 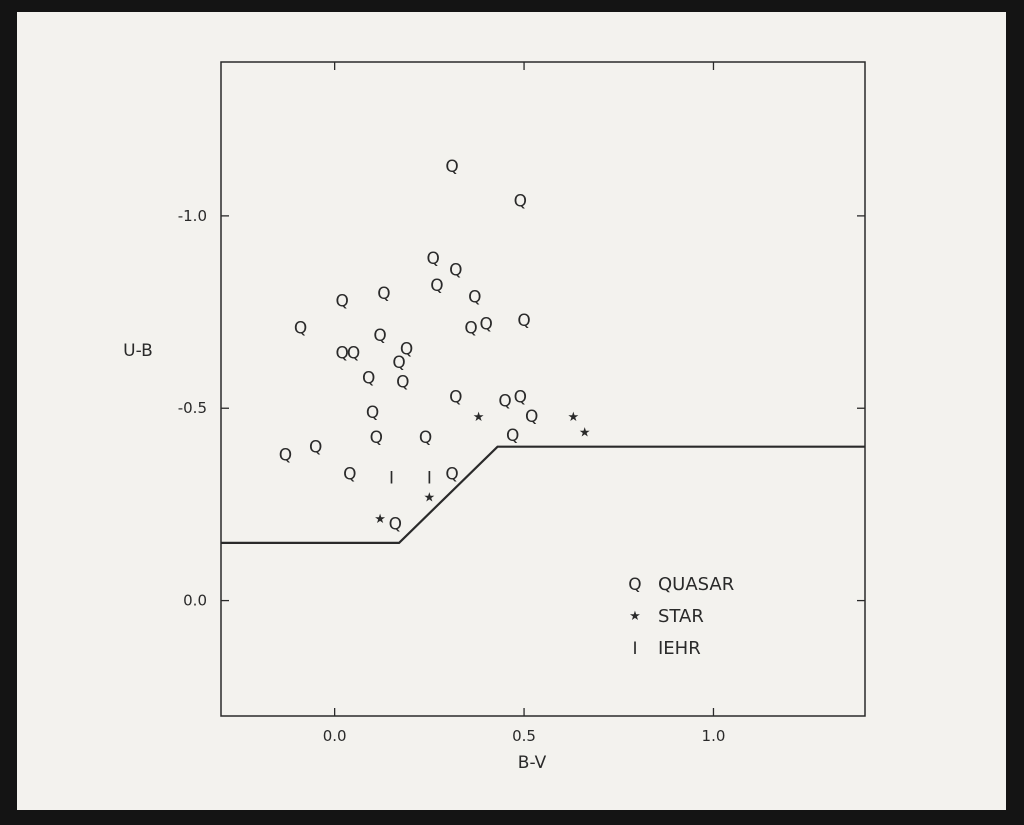 What do you see at coordinates (192, 216) in the screenshot?
I see `y-tick-label: -1.0` at bounding box center [192, 216].